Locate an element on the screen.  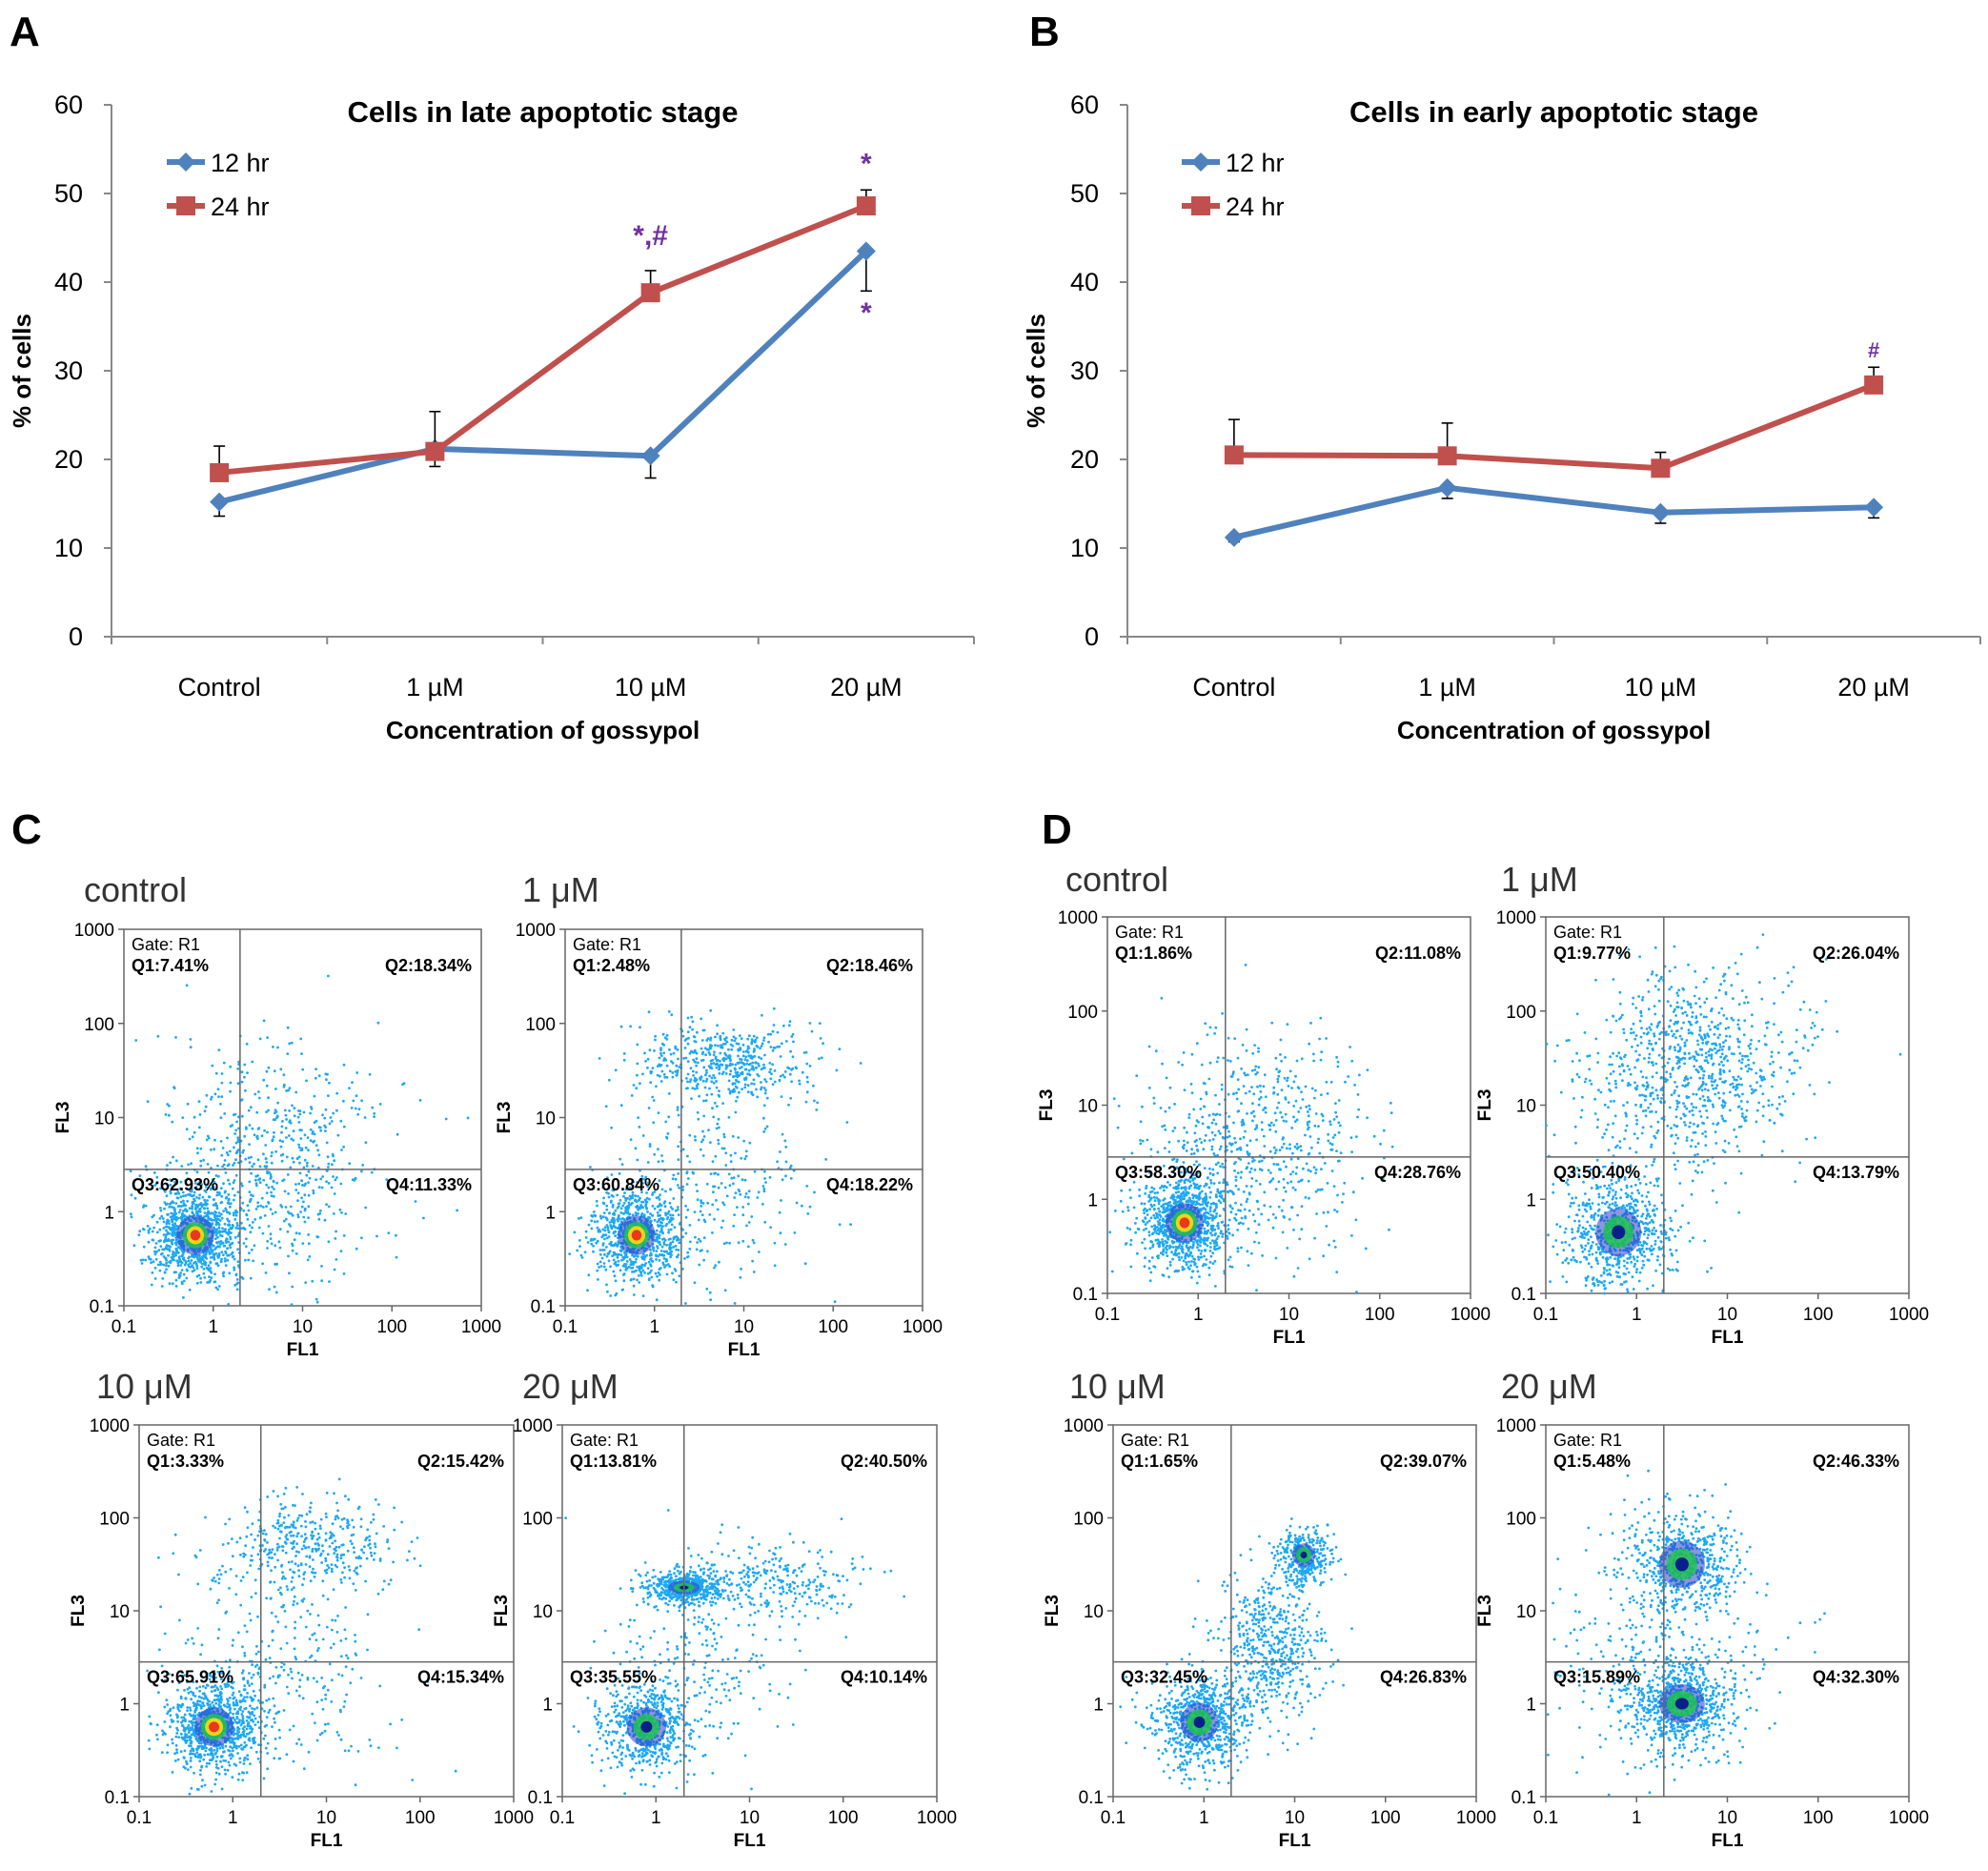
data-point is located at coordinates (1234, 537).